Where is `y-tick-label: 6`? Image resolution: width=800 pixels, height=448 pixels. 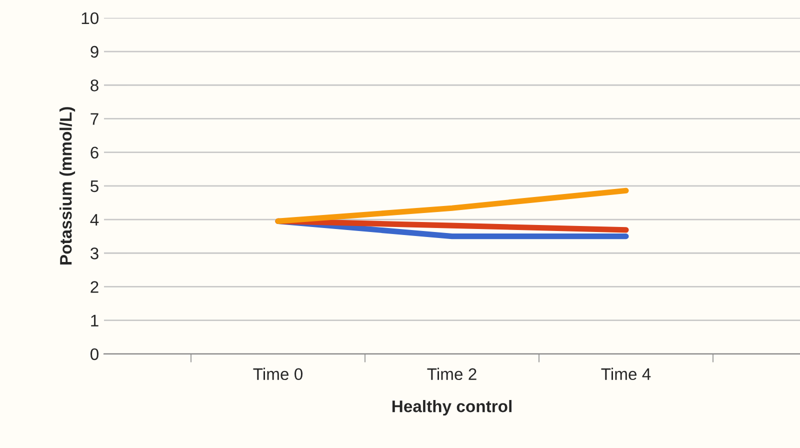
y-tick-label: 6 is located at coordinates (94, 152).